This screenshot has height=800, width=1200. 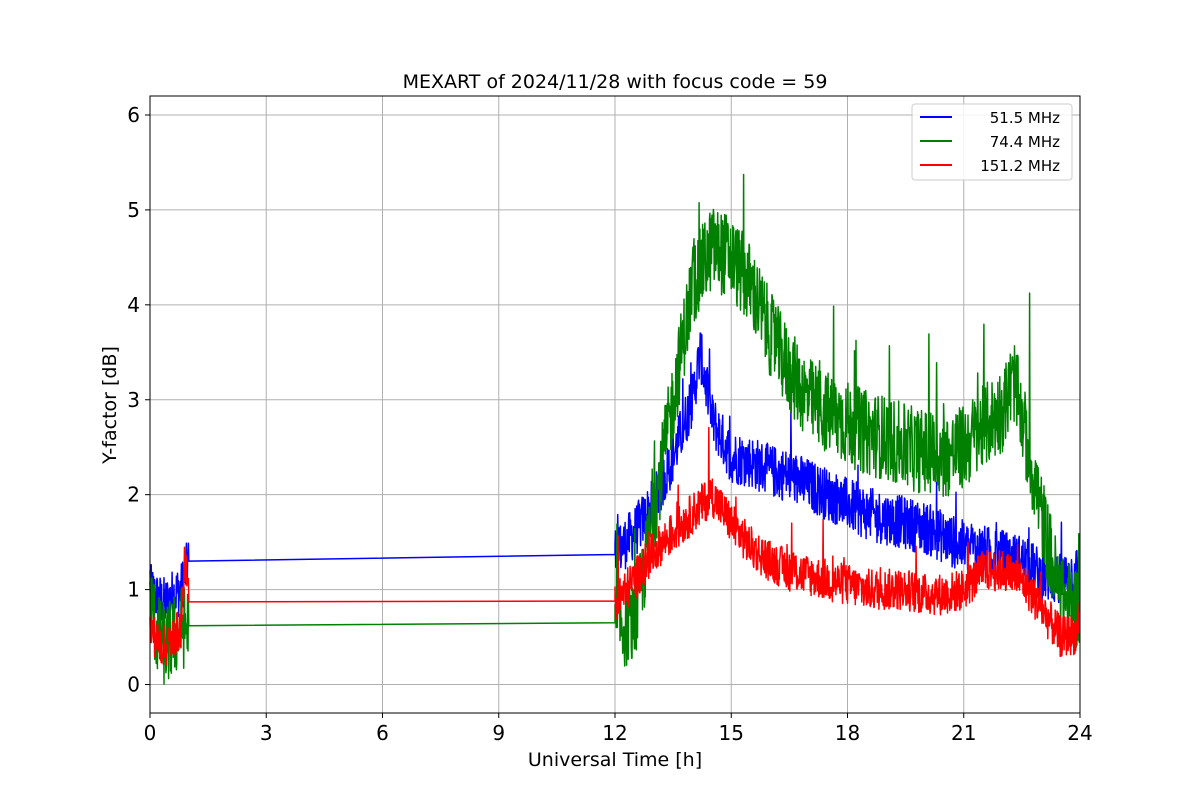 What do you see at coordinates (150, 733) in the screenshot?
I see `x-tick-label: 0` at bounding box center [150, 733].